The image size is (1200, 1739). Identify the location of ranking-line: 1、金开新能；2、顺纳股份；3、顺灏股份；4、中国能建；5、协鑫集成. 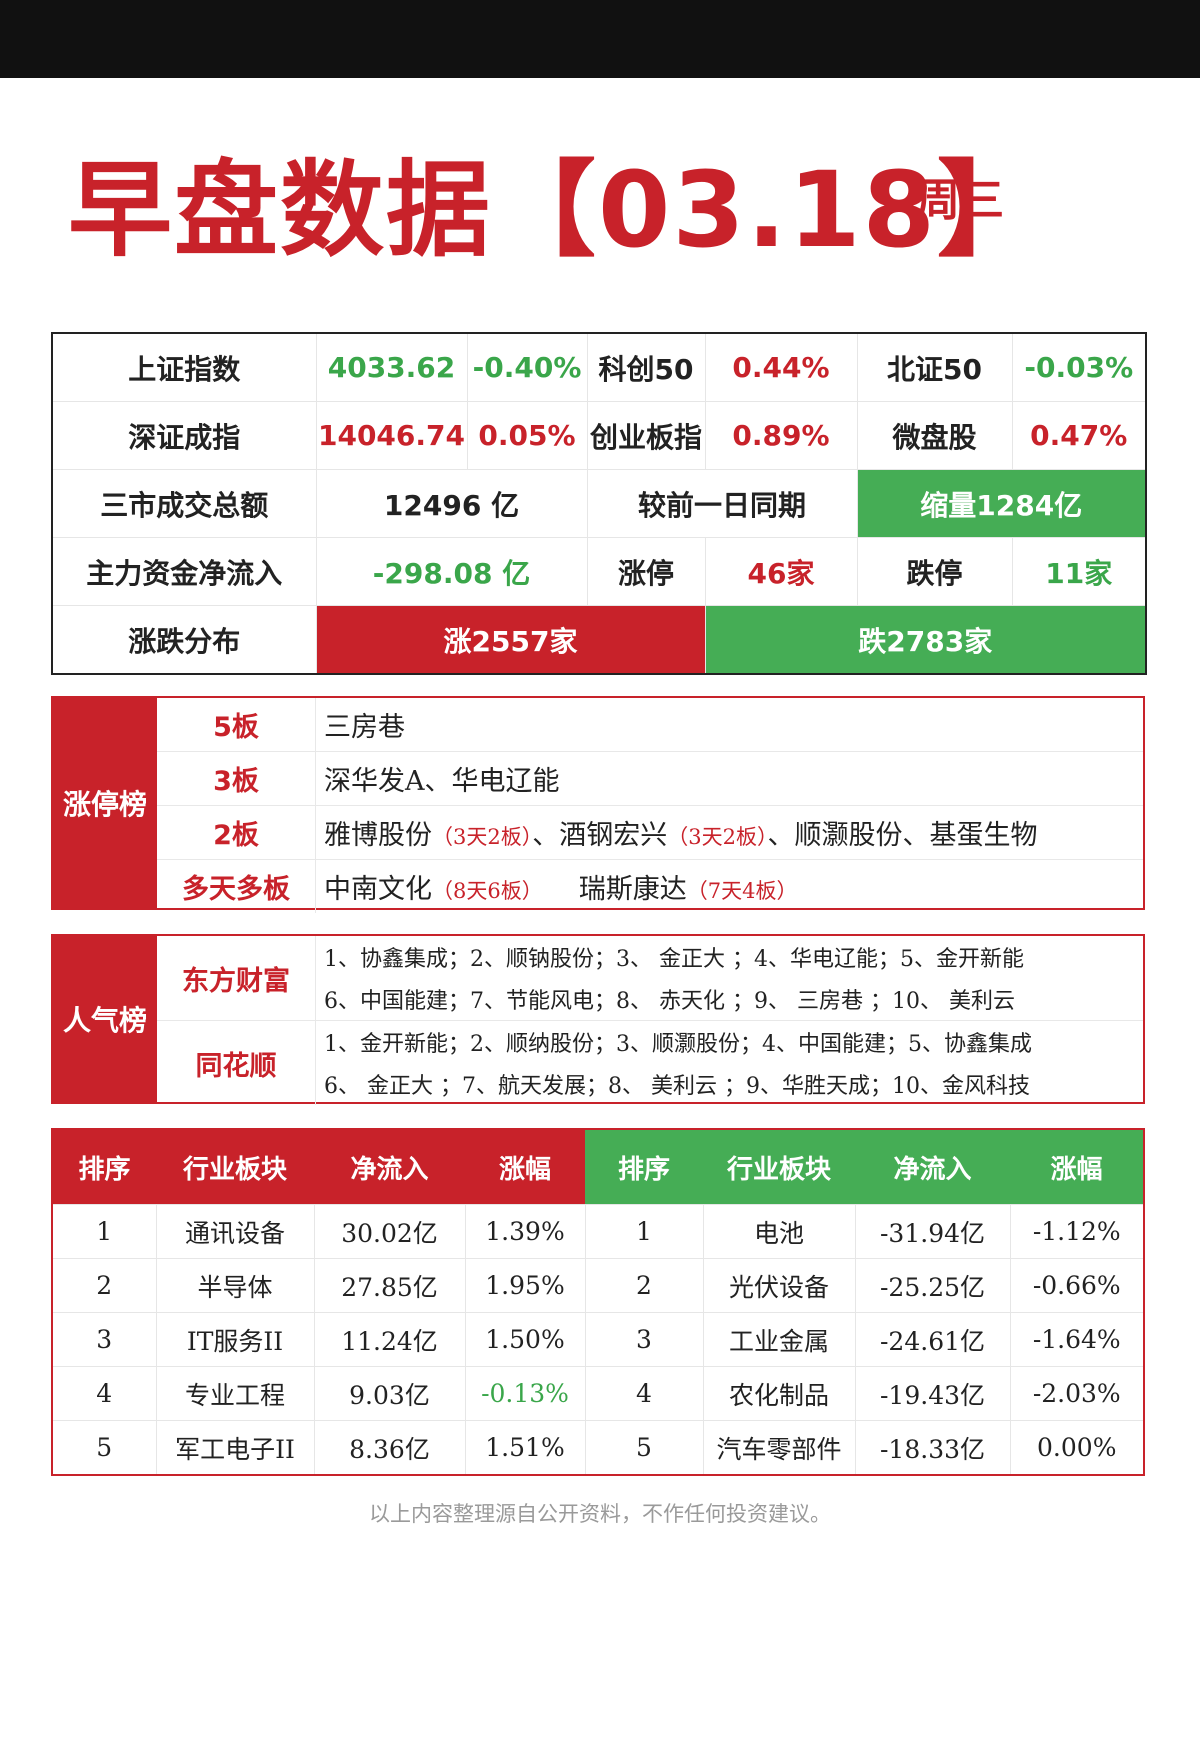
(678, 1044).